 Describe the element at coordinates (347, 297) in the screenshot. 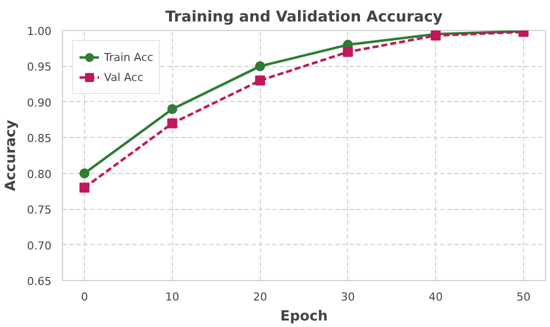

I see `x-tick-label: 30` at that location.